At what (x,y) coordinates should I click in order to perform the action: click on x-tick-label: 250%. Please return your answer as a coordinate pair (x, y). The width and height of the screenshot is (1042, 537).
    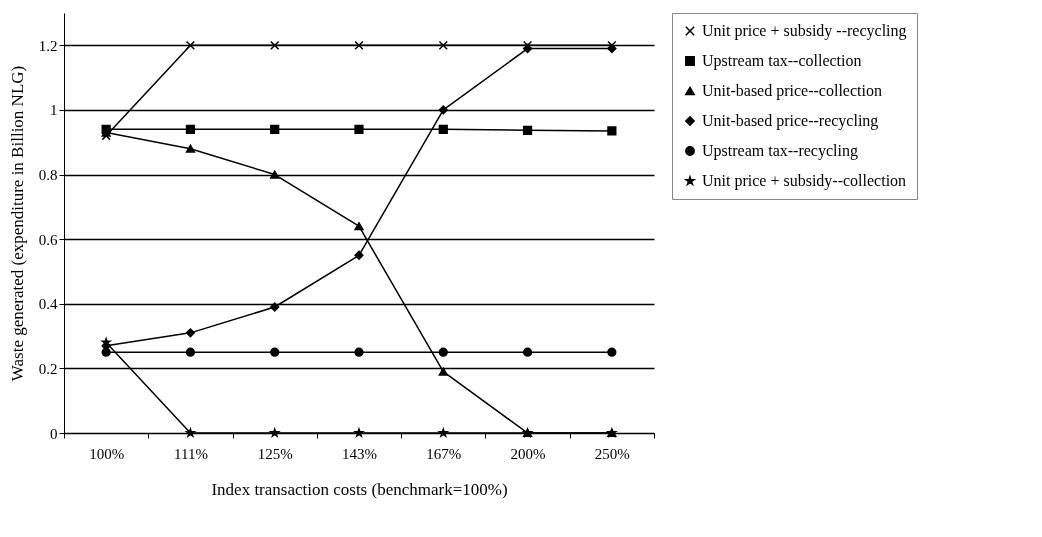
    Looking at the image, I should click on (612, 453).